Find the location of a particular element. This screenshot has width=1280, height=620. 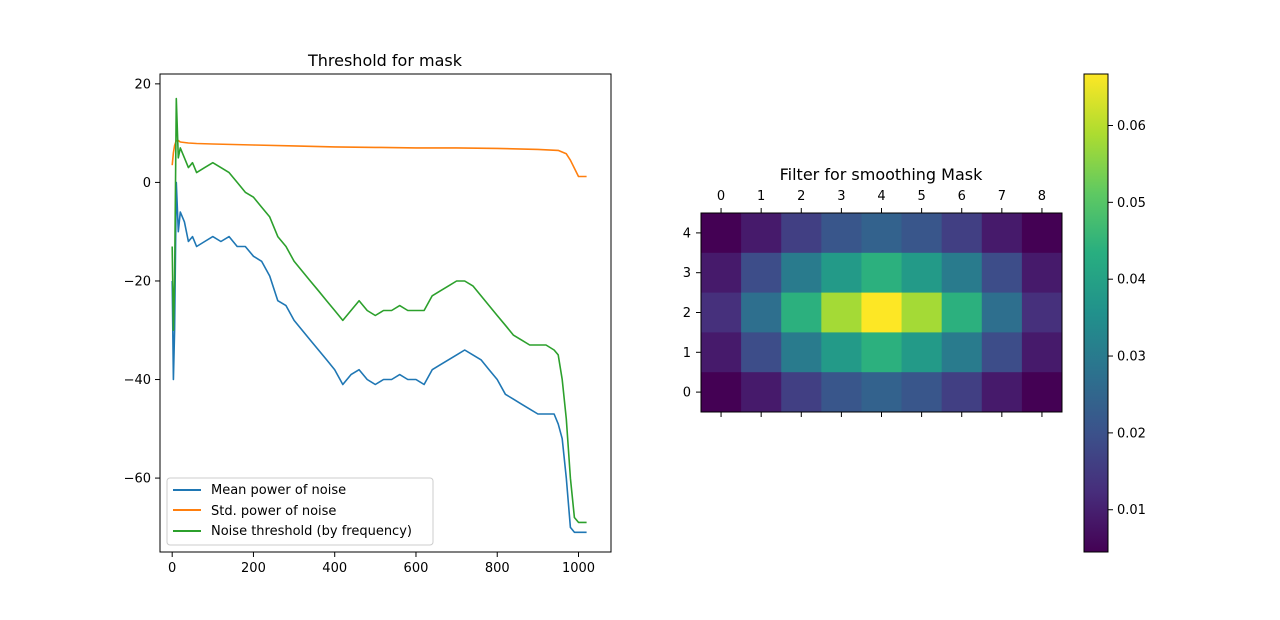

line-chart-title: Threshold for mask is located at coordinates (385, 60).